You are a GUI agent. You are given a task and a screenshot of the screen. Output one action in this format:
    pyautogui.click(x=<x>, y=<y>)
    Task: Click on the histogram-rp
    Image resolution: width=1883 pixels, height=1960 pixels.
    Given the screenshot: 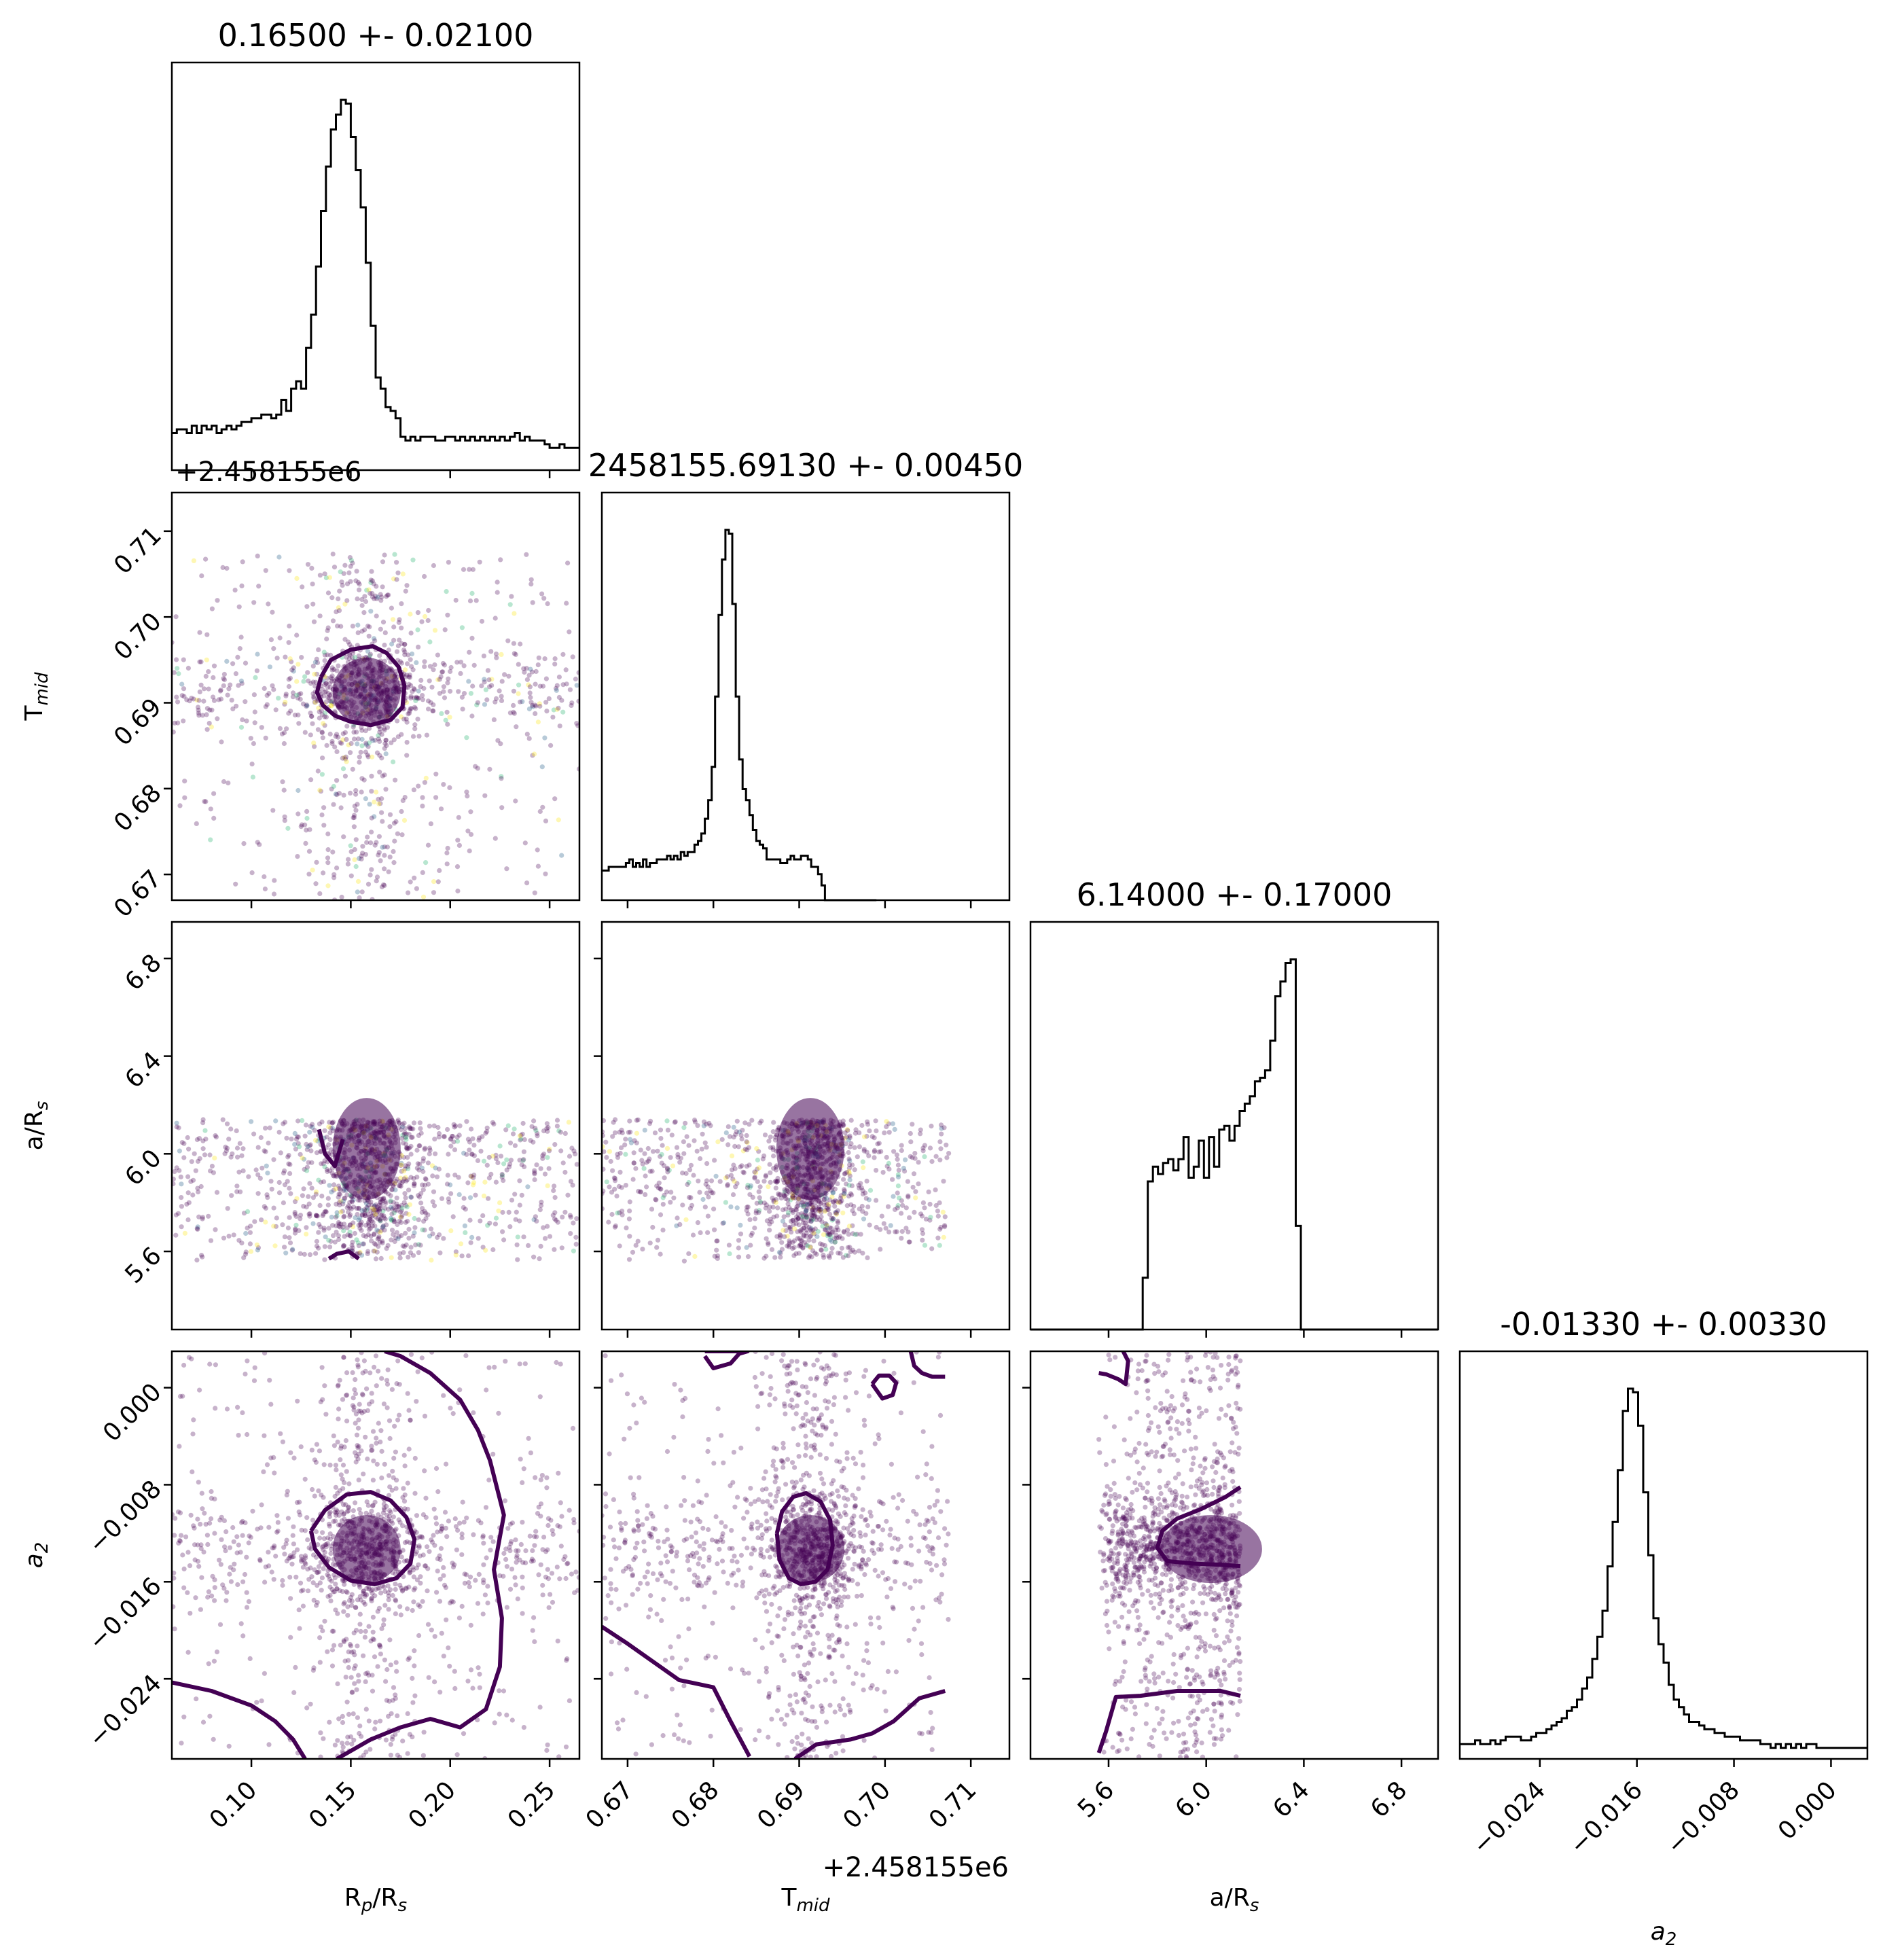 What is the action you would take?
    pyautogui.click(x=375, y=274)
    